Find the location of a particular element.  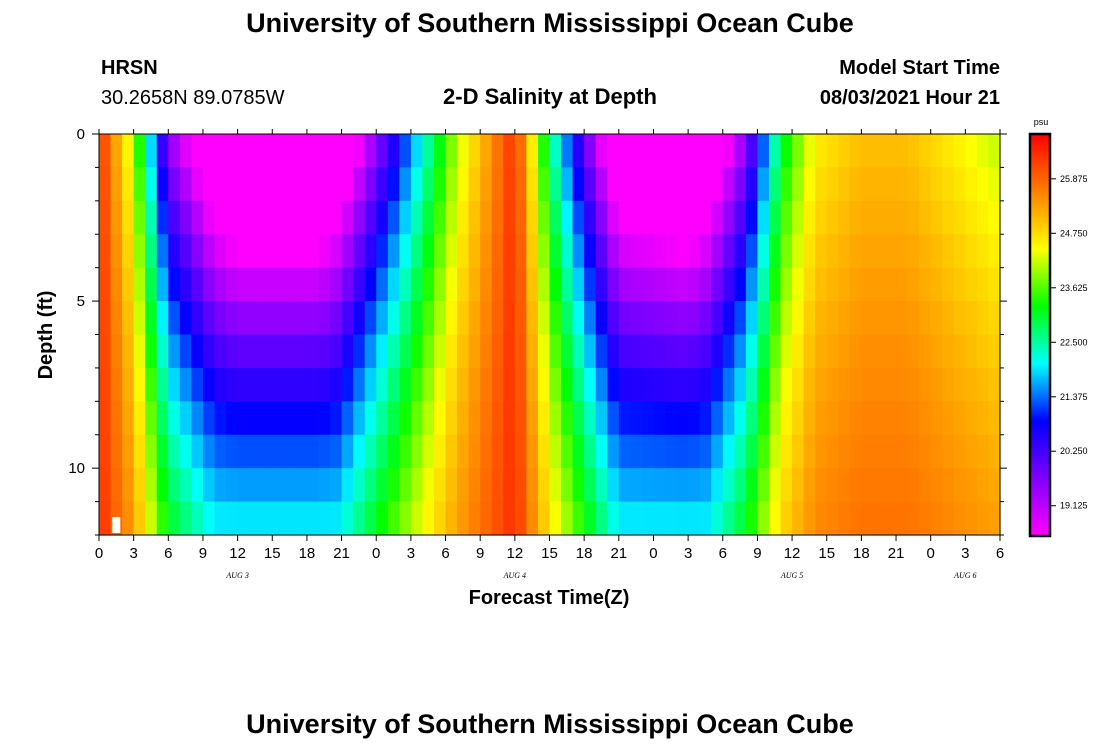

x-tick-label: 15 is located at coordinates (826, 553).